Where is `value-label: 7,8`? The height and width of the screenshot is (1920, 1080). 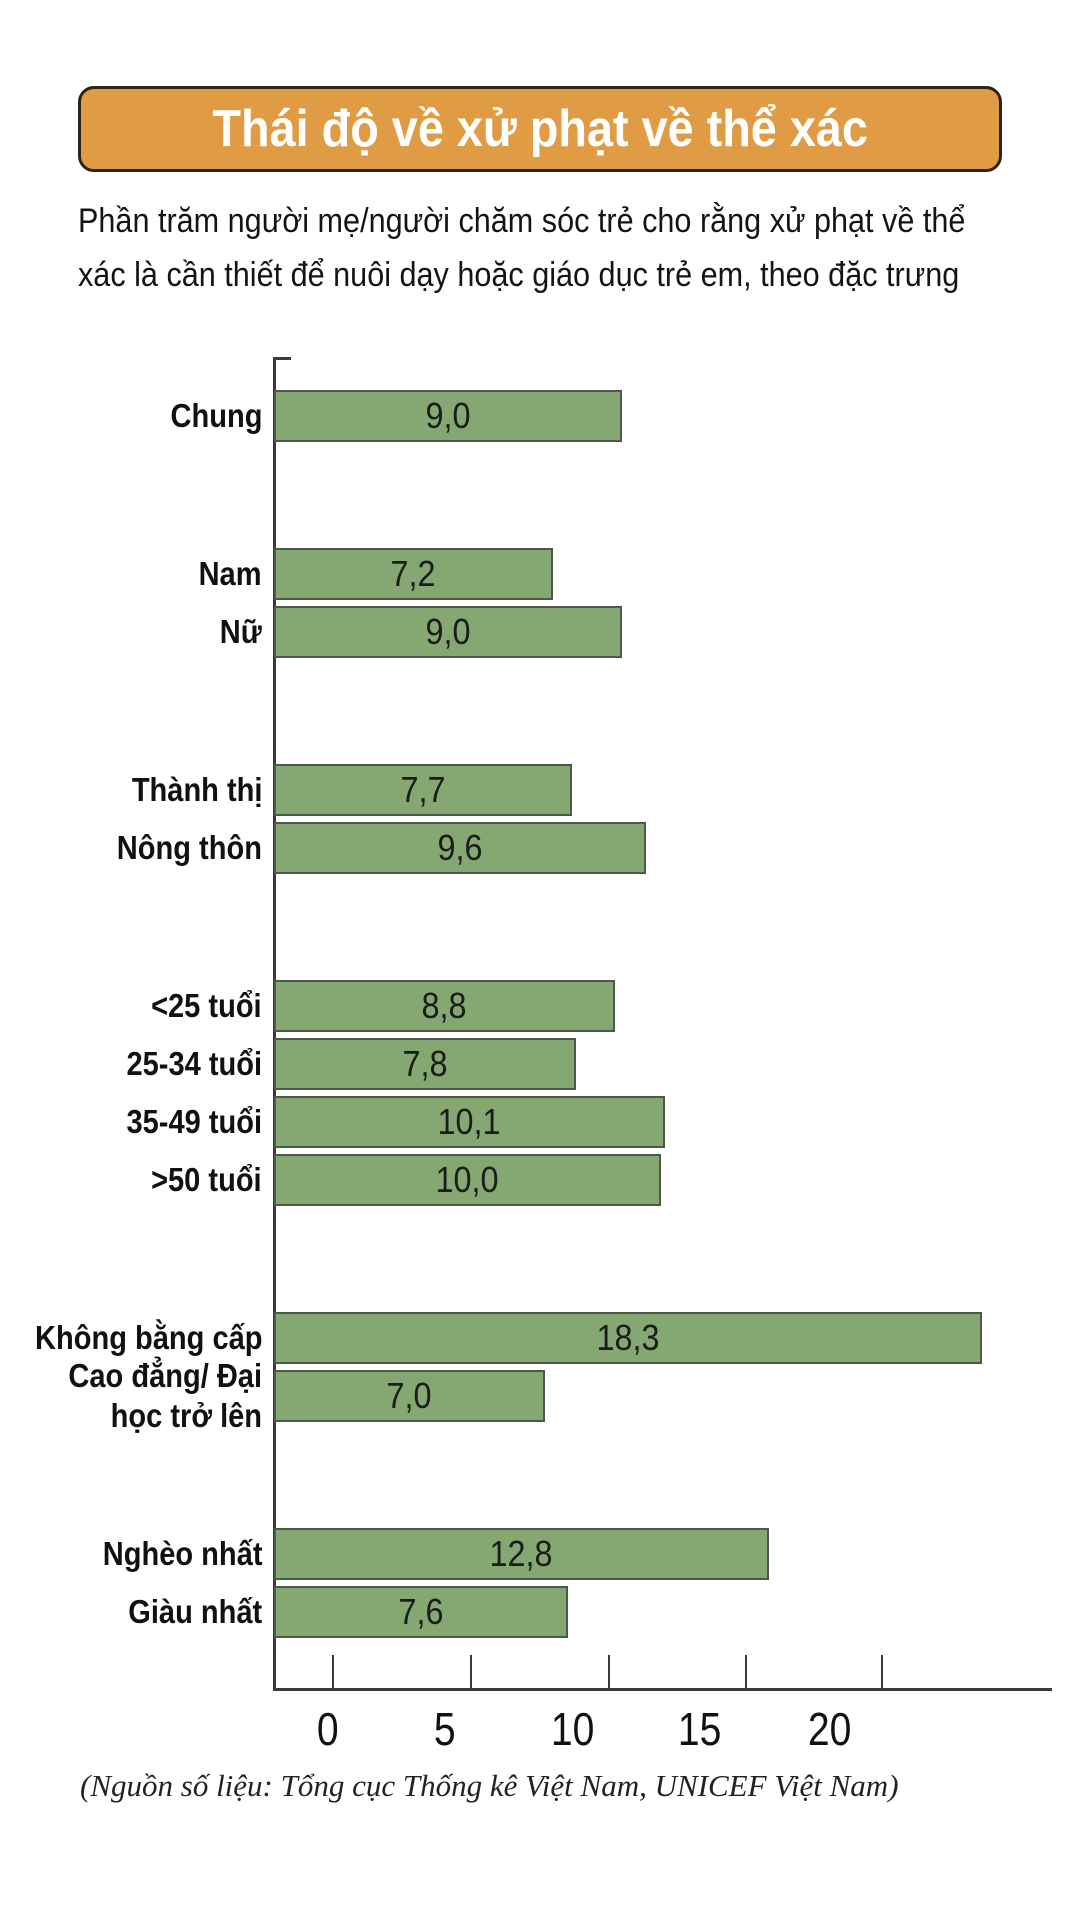 value-label: 7,8 is located at coordinates (425, 1063).